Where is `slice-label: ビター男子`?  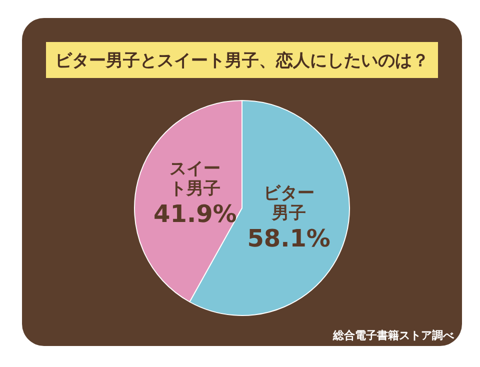
slice-label: ビター男子 is located at coordinates (288, 204).